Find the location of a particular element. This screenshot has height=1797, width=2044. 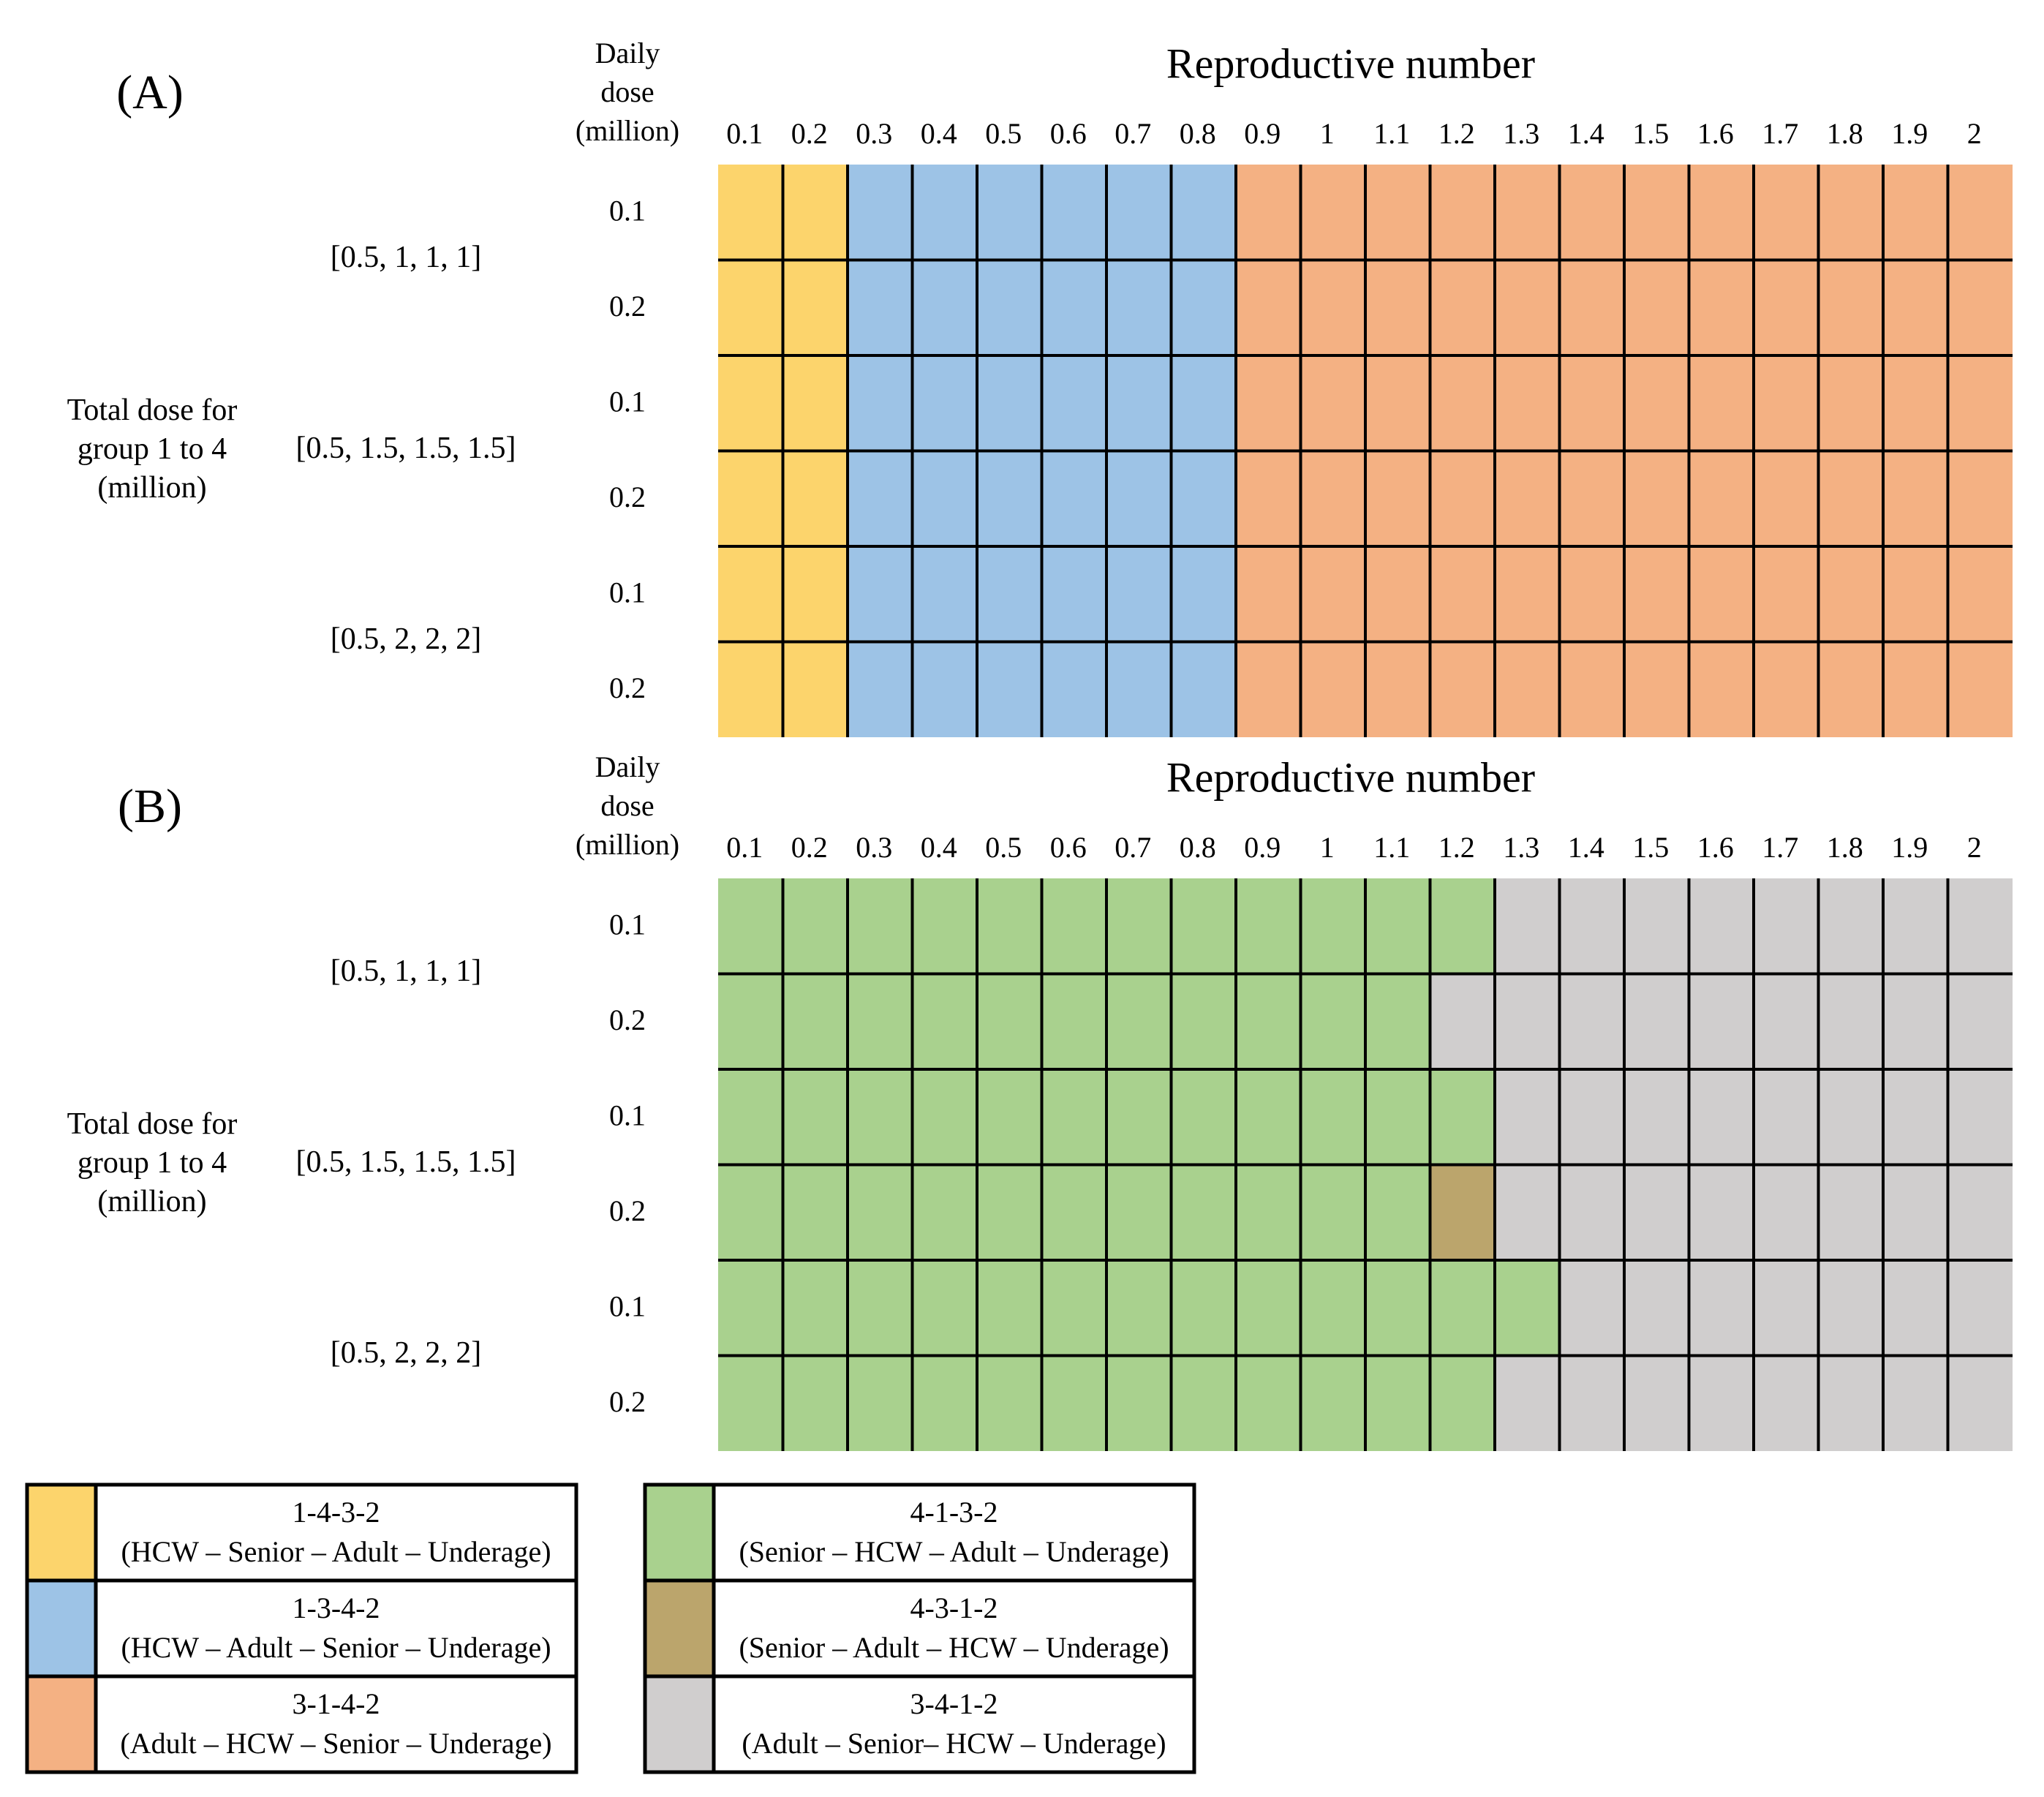

panel-label: (A) is located at coordinates (150, 92).